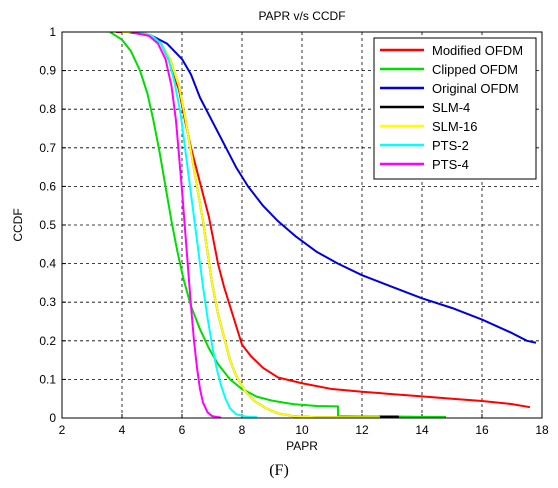  Describe the element at coordinates (451, 107) in the screenshot. I see `legend-label-slm-4: SLM-4` at that location.